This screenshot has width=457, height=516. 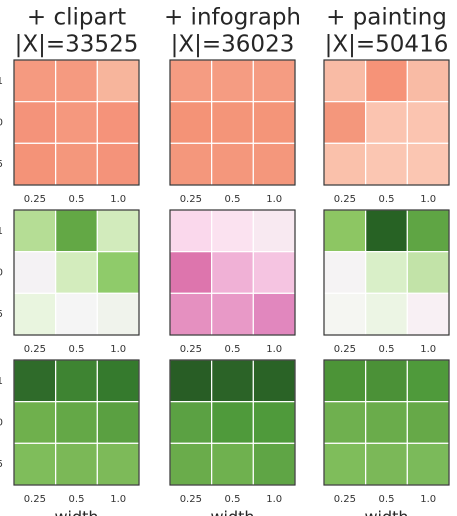 What do you see at coordinates (232, 18) in the screenshot?
I see `chart-title: + infograph` at bounding box center [232, 18].